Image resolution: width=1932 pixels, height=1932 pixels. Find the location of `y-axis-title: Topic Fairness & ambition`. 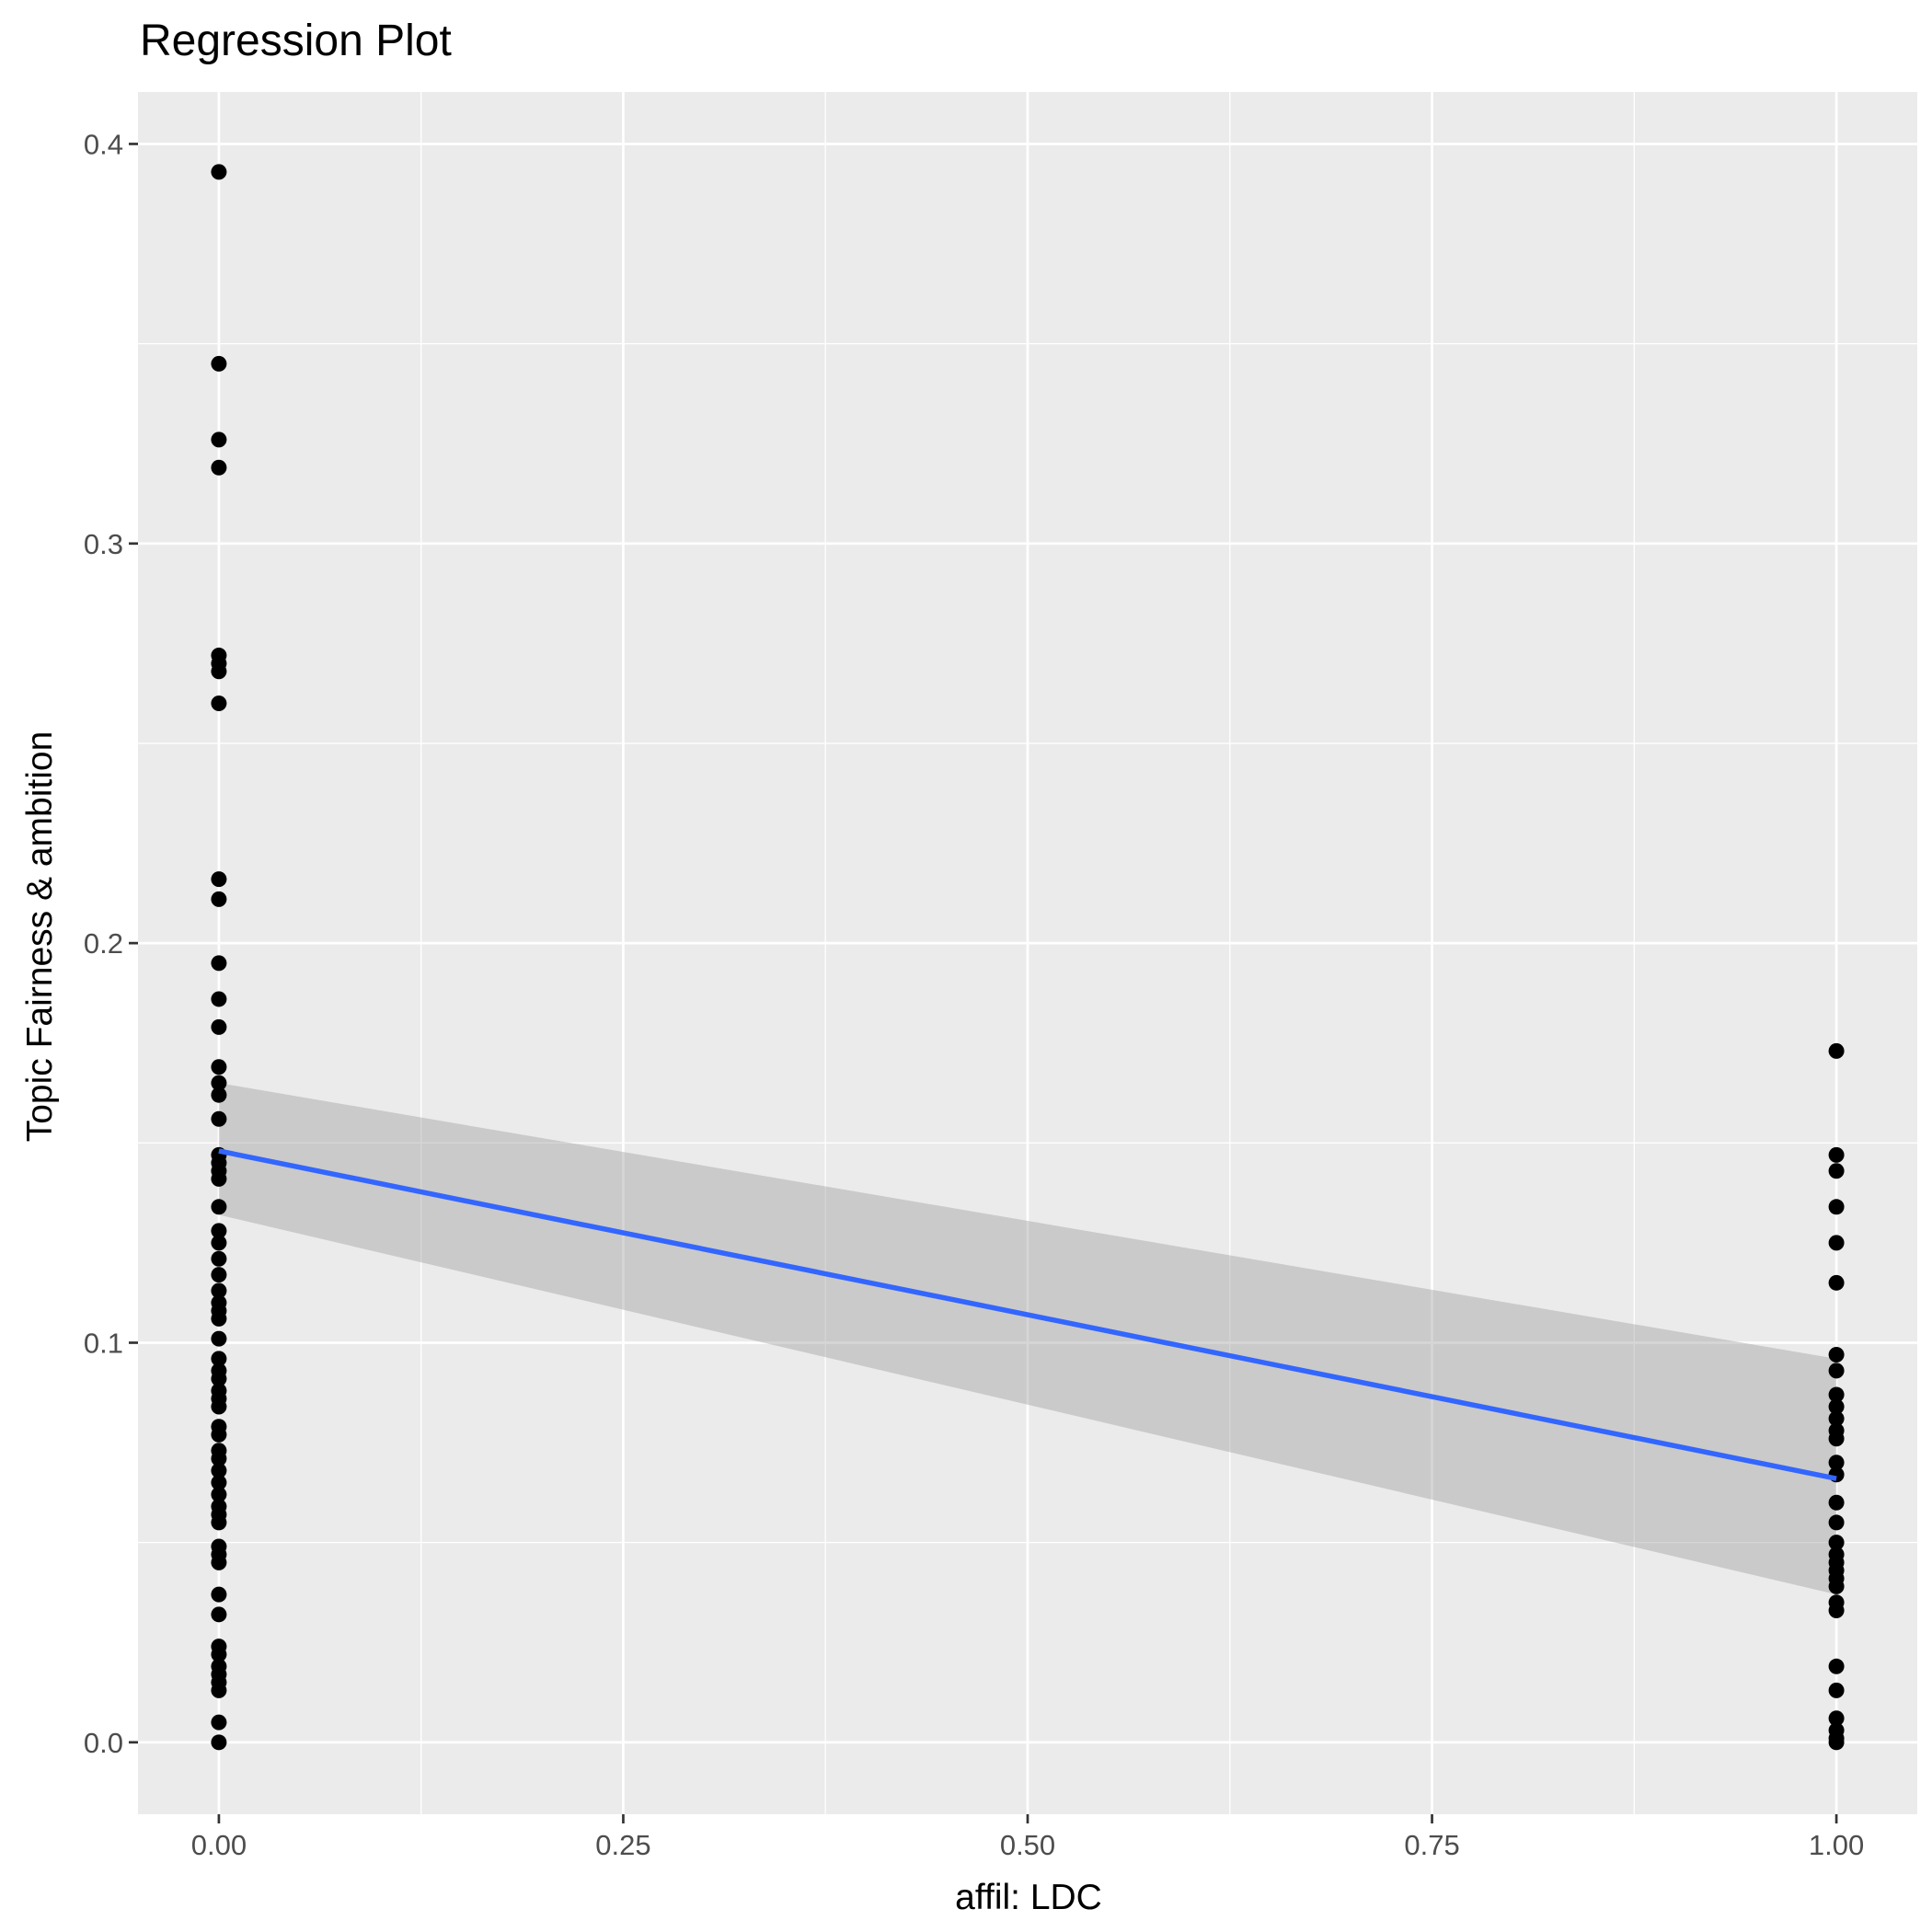

y-axis-title: Topic Fairness & ambition is located at coordinates (40, 937).